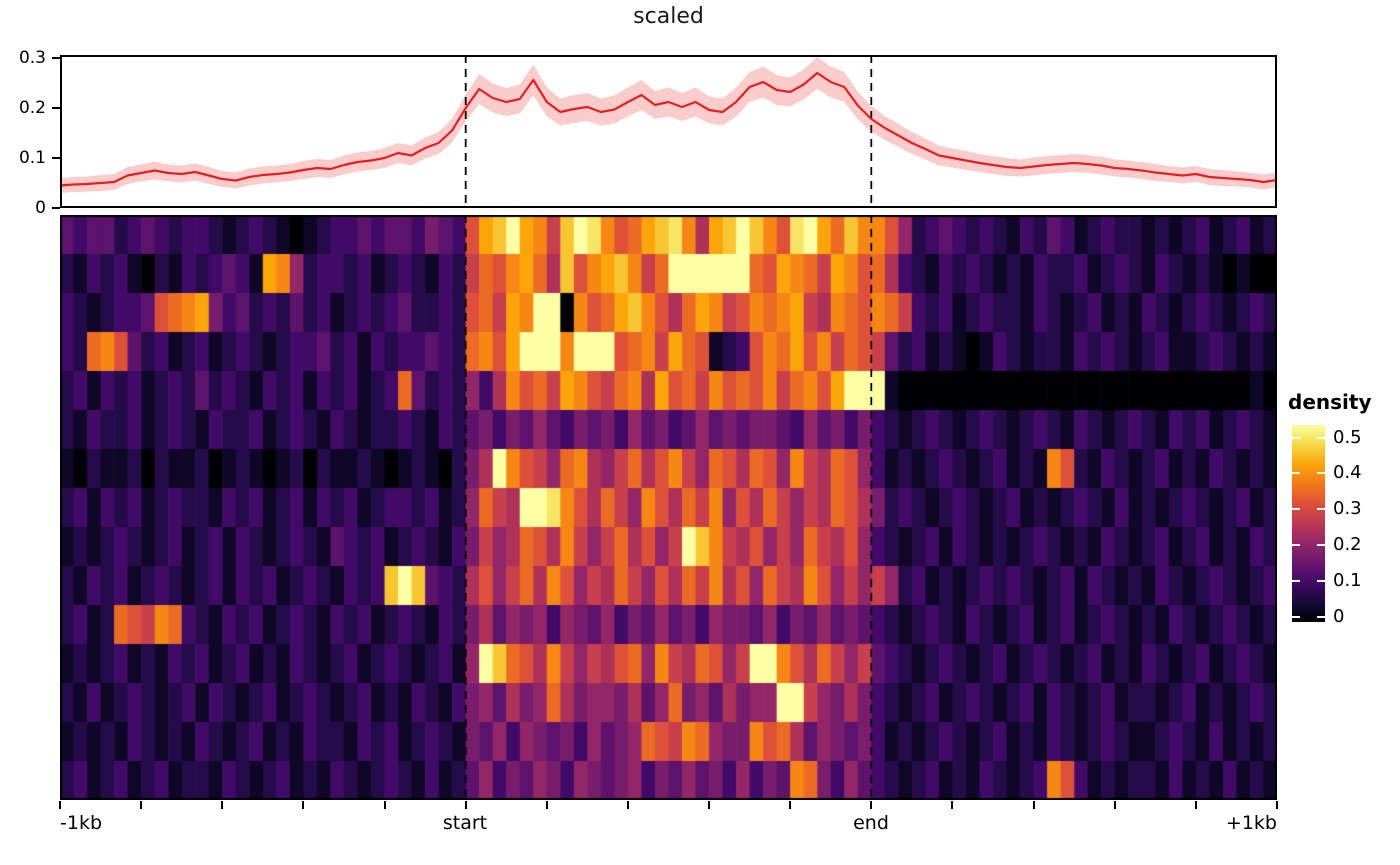 This screenshot has width=1400, height=865. What do you see at coordinates (32, 107) in the screenshot?
I see `y-tick-label: 0.2` at bounding box center [32, 107].